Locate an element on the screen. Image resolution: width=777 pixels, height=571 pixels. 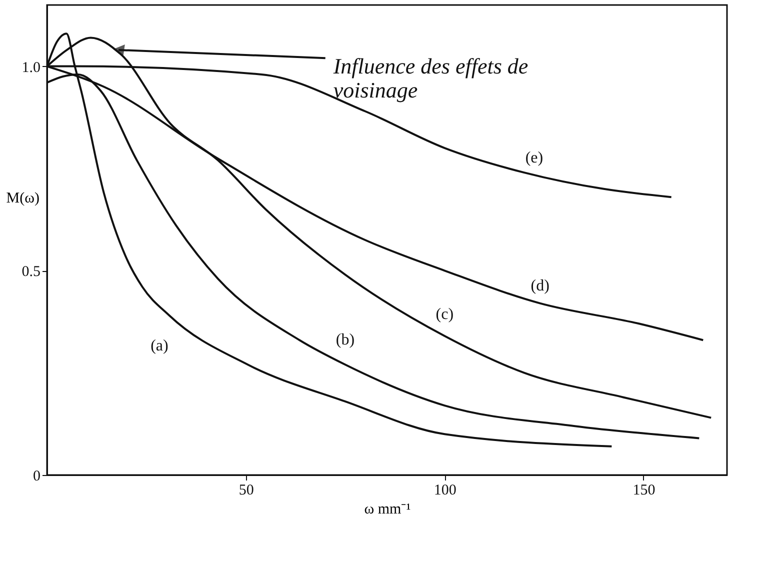
series-label: (d) is located at coordinates (540, 285).